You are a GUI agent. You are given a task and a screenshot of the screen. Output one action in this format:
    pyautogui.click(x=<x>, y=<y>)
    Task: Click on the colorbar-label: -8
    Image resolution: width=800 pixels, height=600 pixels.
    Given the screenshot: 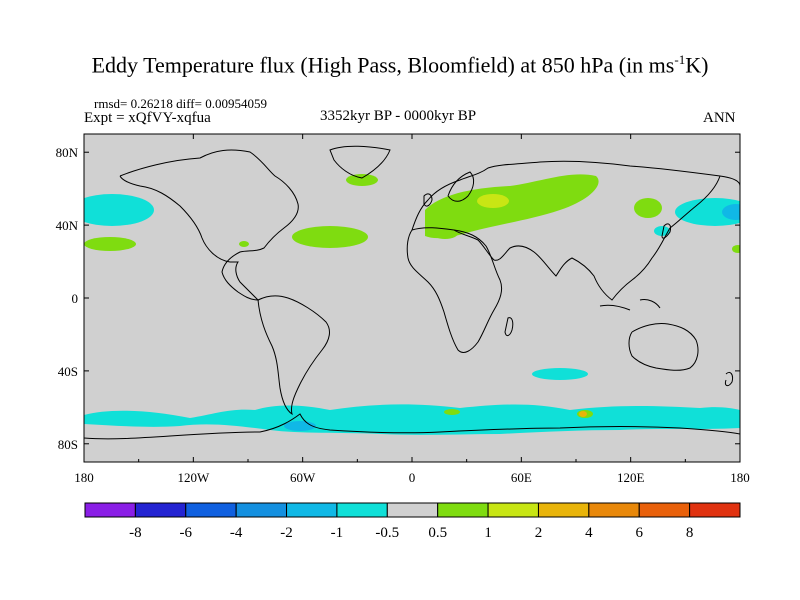 What is the action you would take?
    pyautogui.click(x=135, y=533)
    